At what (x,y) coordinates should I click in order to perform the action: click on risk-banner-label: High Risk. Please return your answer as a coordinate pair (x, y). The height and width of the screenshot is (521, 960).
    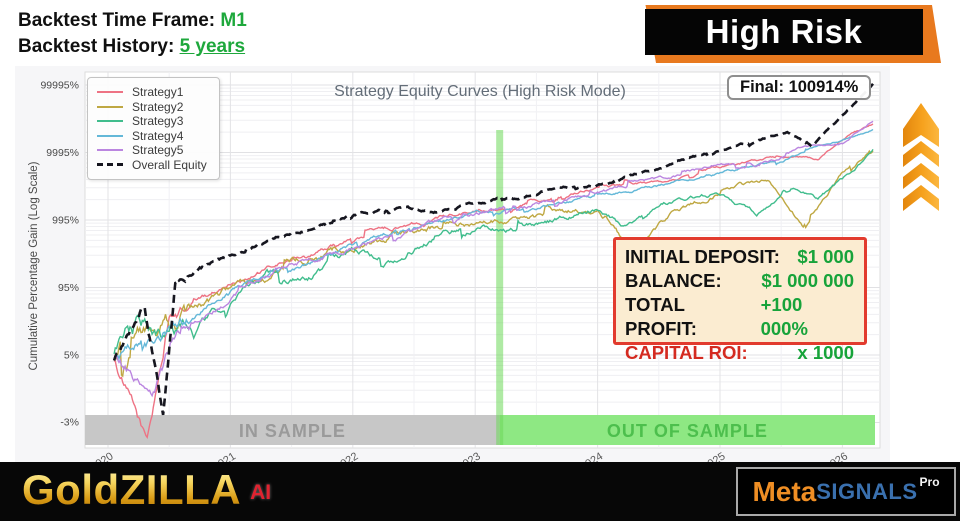
    Looking at the image, I should click on (784, 31).